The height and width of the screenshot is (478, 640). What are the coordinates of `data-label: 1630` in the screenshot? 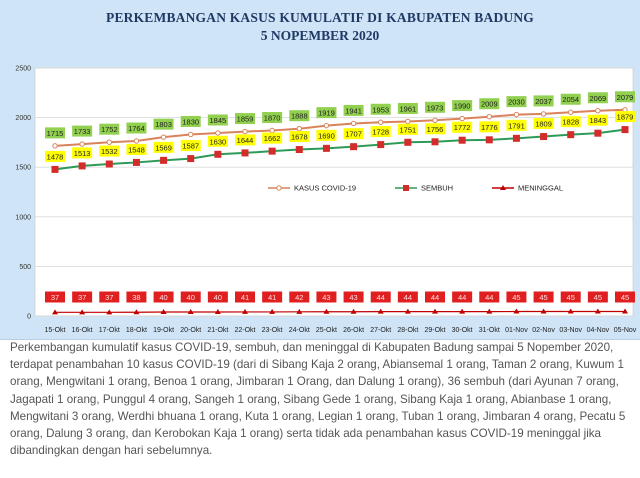 It's located at (218, 141).